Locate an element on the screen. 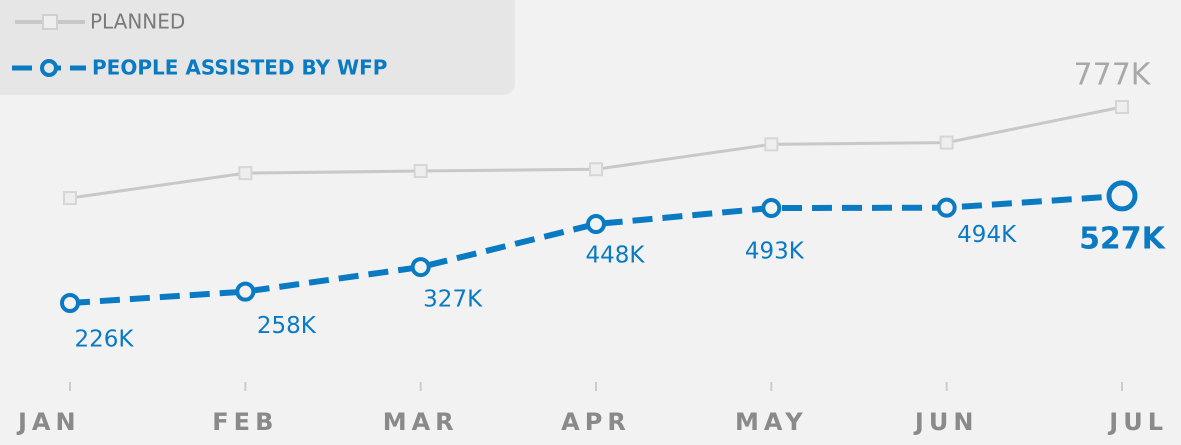 The width and height of the screenshot is (1181, 445). assisted-value-label: 527K is located at coordinates (1123, 238).